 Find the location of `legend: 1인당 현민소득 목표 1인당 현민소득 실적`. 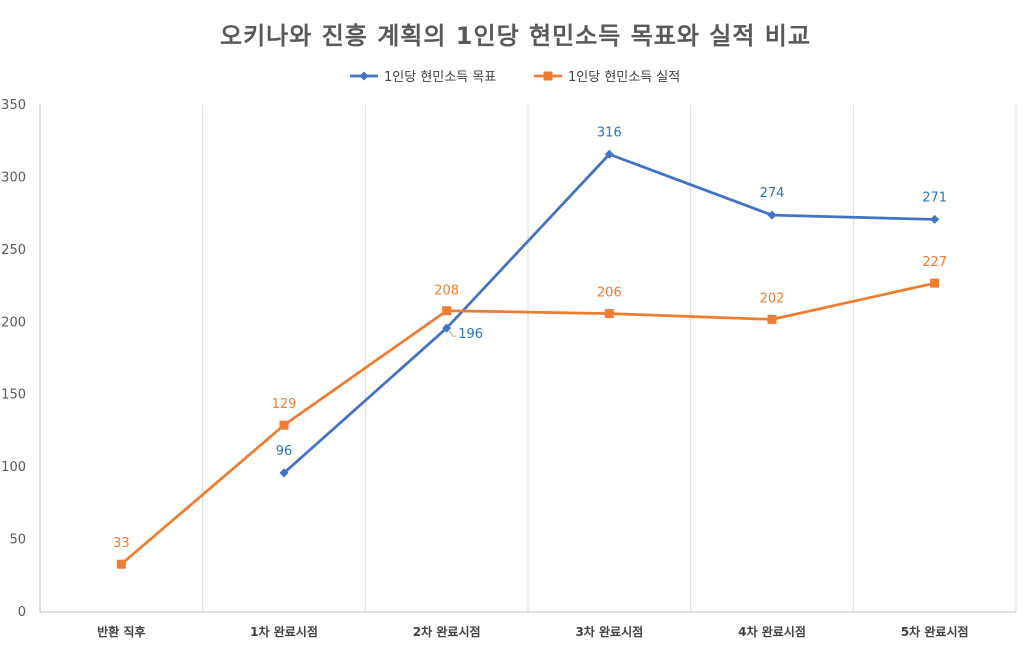

legend: 1인당 현민소득 목표 1인당 현민소득 실적 is located at coordinates (515, 77).